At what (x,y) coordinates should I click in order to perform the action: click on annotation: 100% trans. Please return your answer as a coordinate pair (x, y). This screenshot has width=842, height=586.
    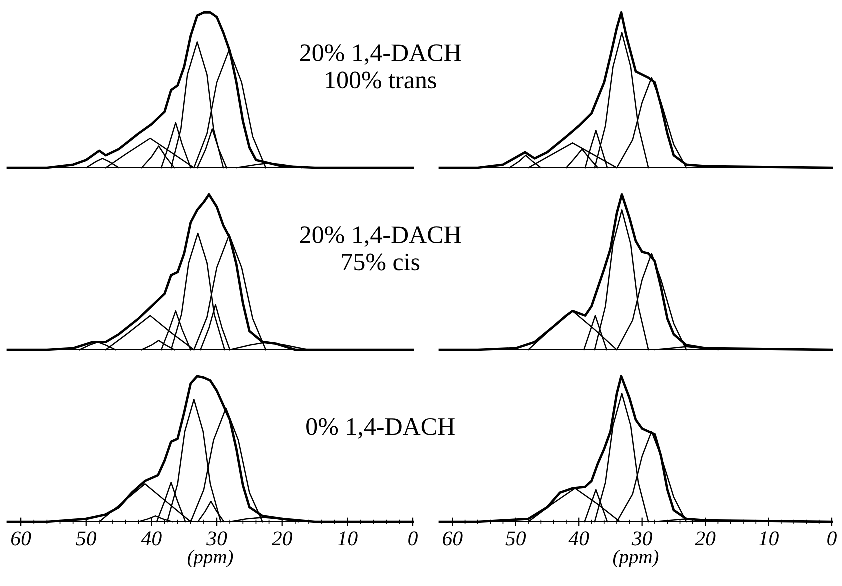
    Looking at the image, I should click on (381, 80).